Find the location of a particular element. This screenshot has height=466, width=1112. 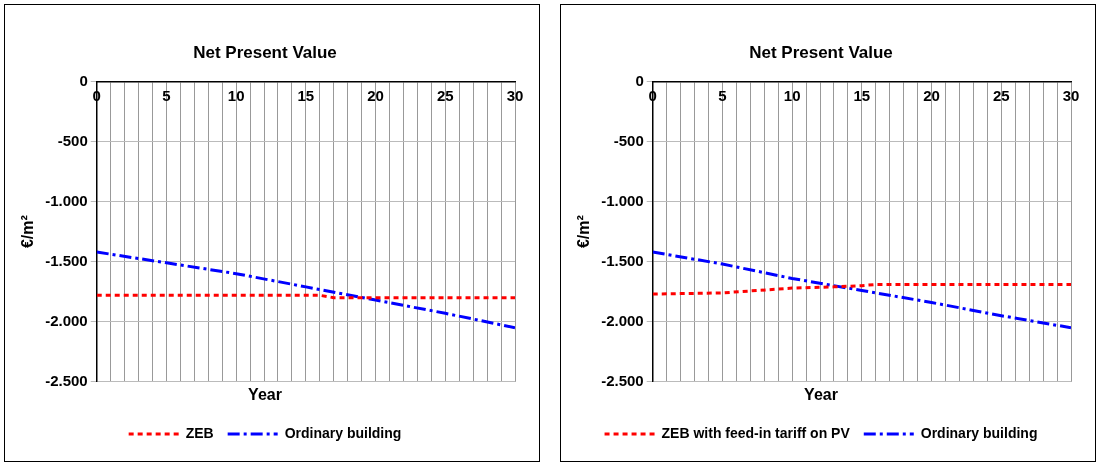

line-series is located at coordinates (861, 289).